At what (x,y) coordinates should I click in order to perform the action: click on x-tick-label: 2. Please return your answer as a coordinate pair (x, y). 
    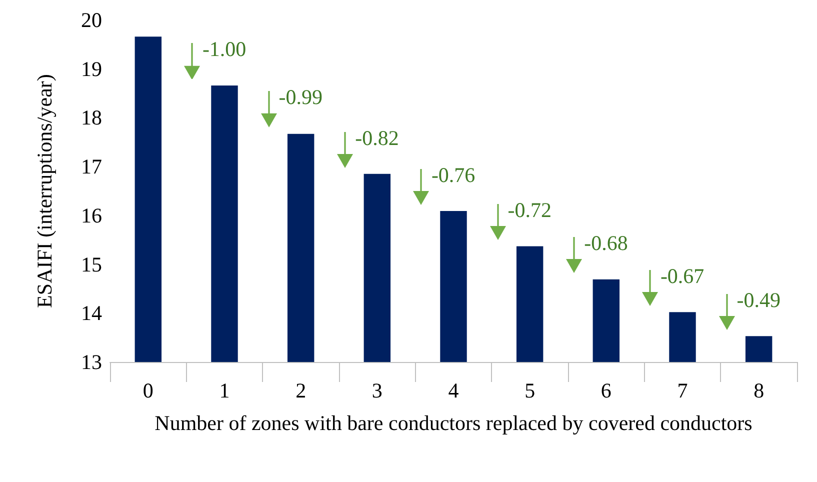
    Looking at the image, I should click on (301, 390).